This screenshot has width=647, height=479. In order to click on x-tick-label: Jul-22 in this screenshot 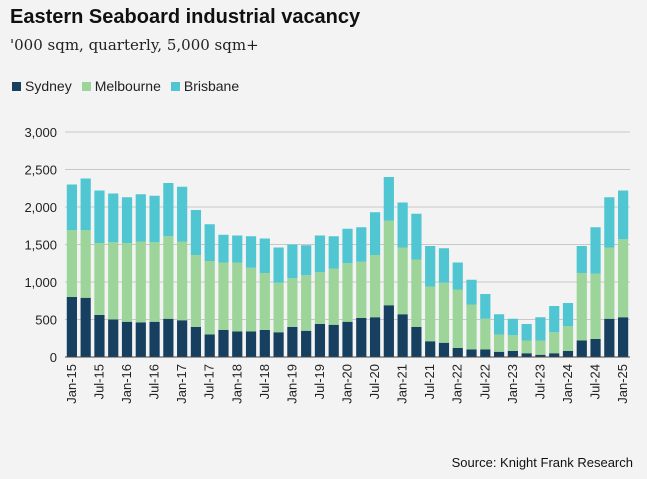, I will do `click(484, 381)`.